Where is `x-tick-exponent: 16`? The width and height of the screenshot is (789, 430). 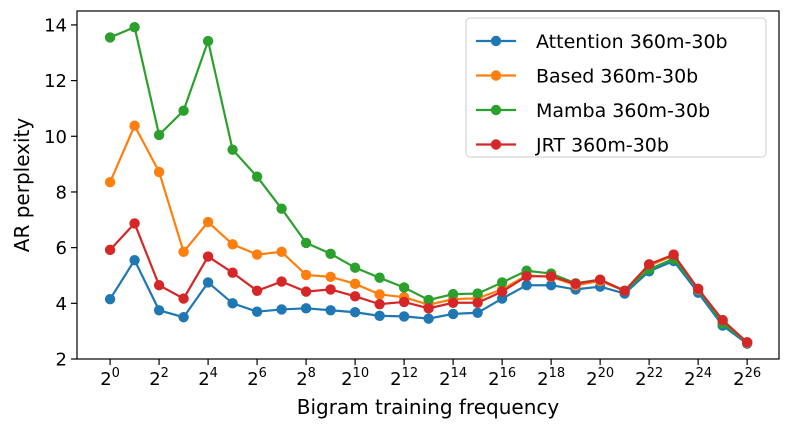 x-tick-exponent: 16 is located at coordinates (508, 373).